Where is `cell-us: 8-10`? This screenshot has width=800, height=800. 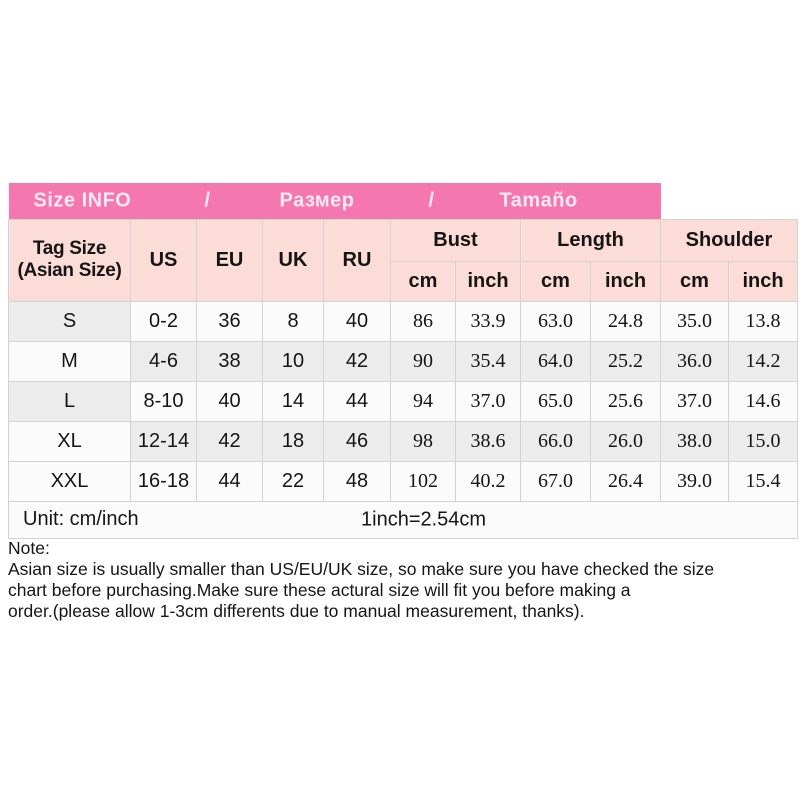 cell-us: 8-10 is located at coordinates (163, 401).